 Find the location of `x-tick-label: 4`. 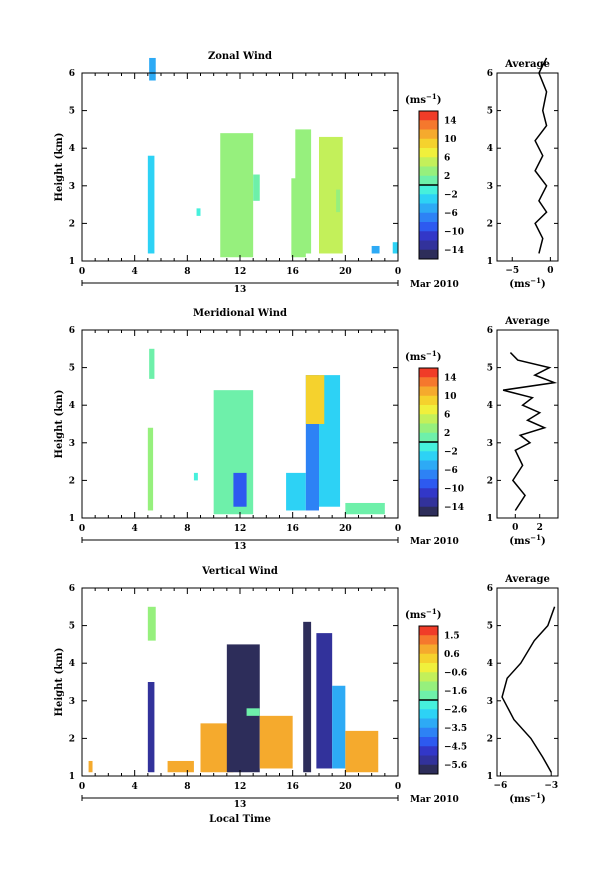

x-tick-label: 4 is located at coordinates (135, 529).